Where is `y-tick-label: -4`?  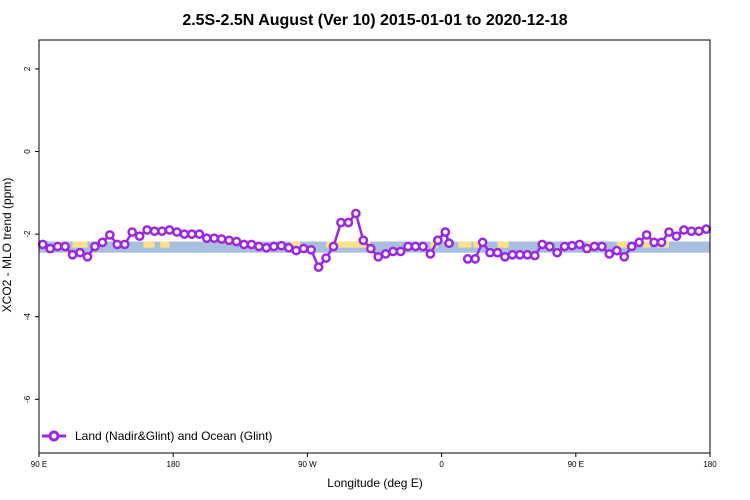
y-tick-label: -4 is located at coordinates (27, 317).